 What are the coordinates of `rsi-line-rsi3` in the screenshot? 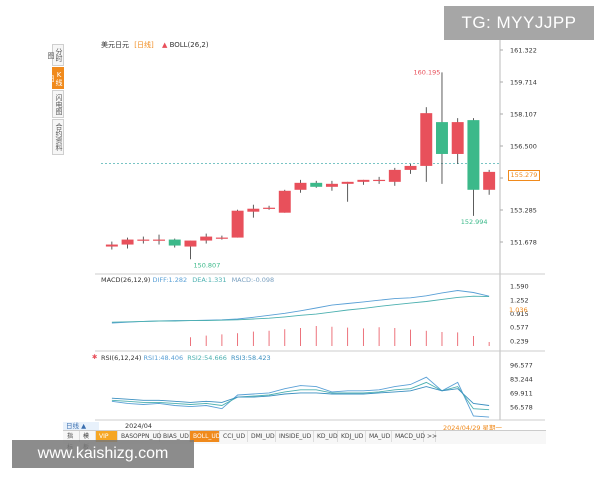 It's located at (300, 396).